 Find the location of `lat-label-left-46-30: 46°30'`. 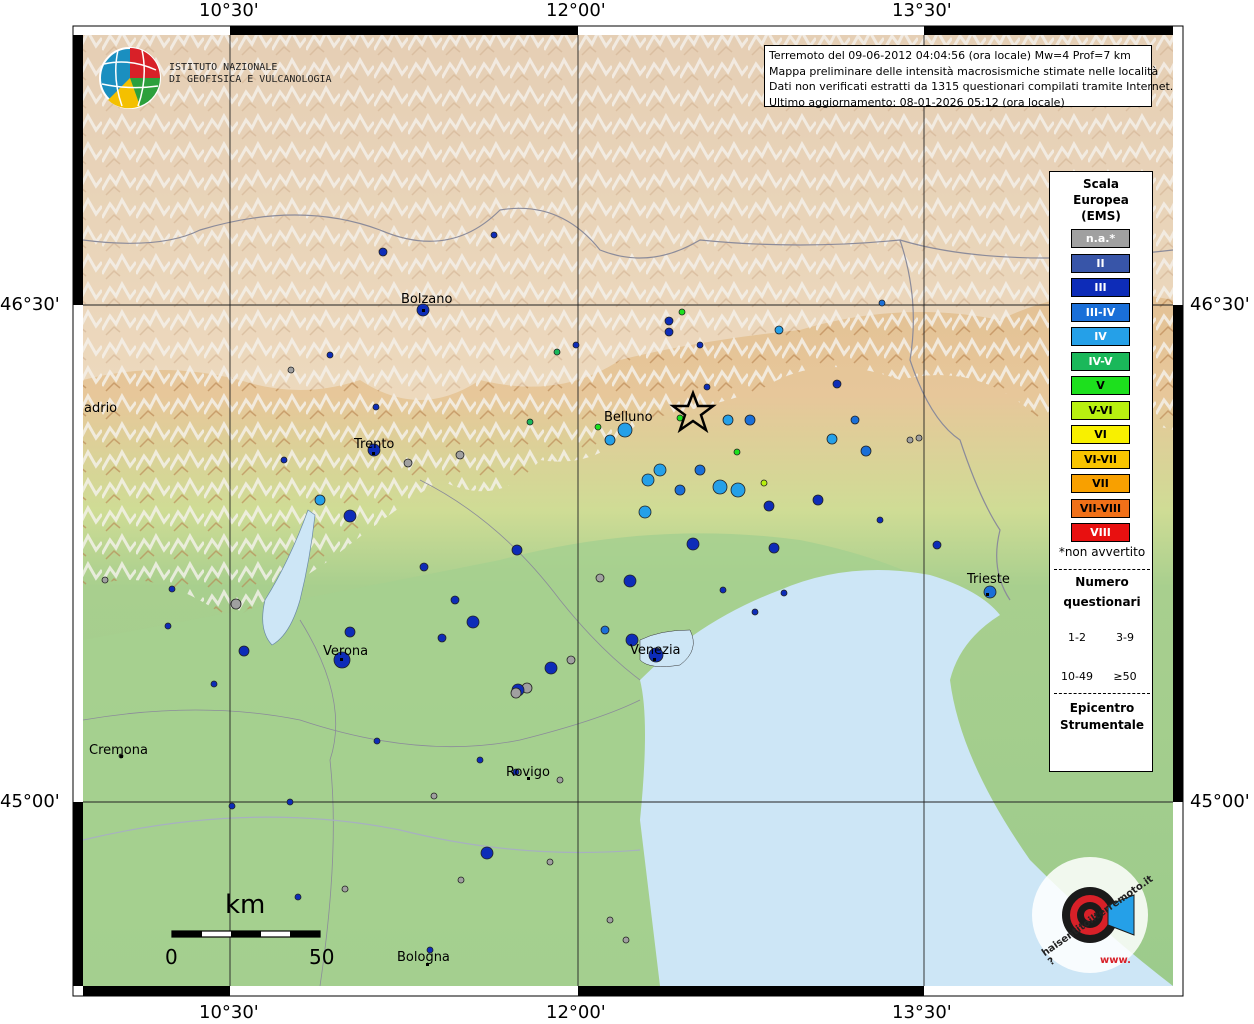

lat-label-left-46-30: 46°30' is located at coordinates (30, 304).